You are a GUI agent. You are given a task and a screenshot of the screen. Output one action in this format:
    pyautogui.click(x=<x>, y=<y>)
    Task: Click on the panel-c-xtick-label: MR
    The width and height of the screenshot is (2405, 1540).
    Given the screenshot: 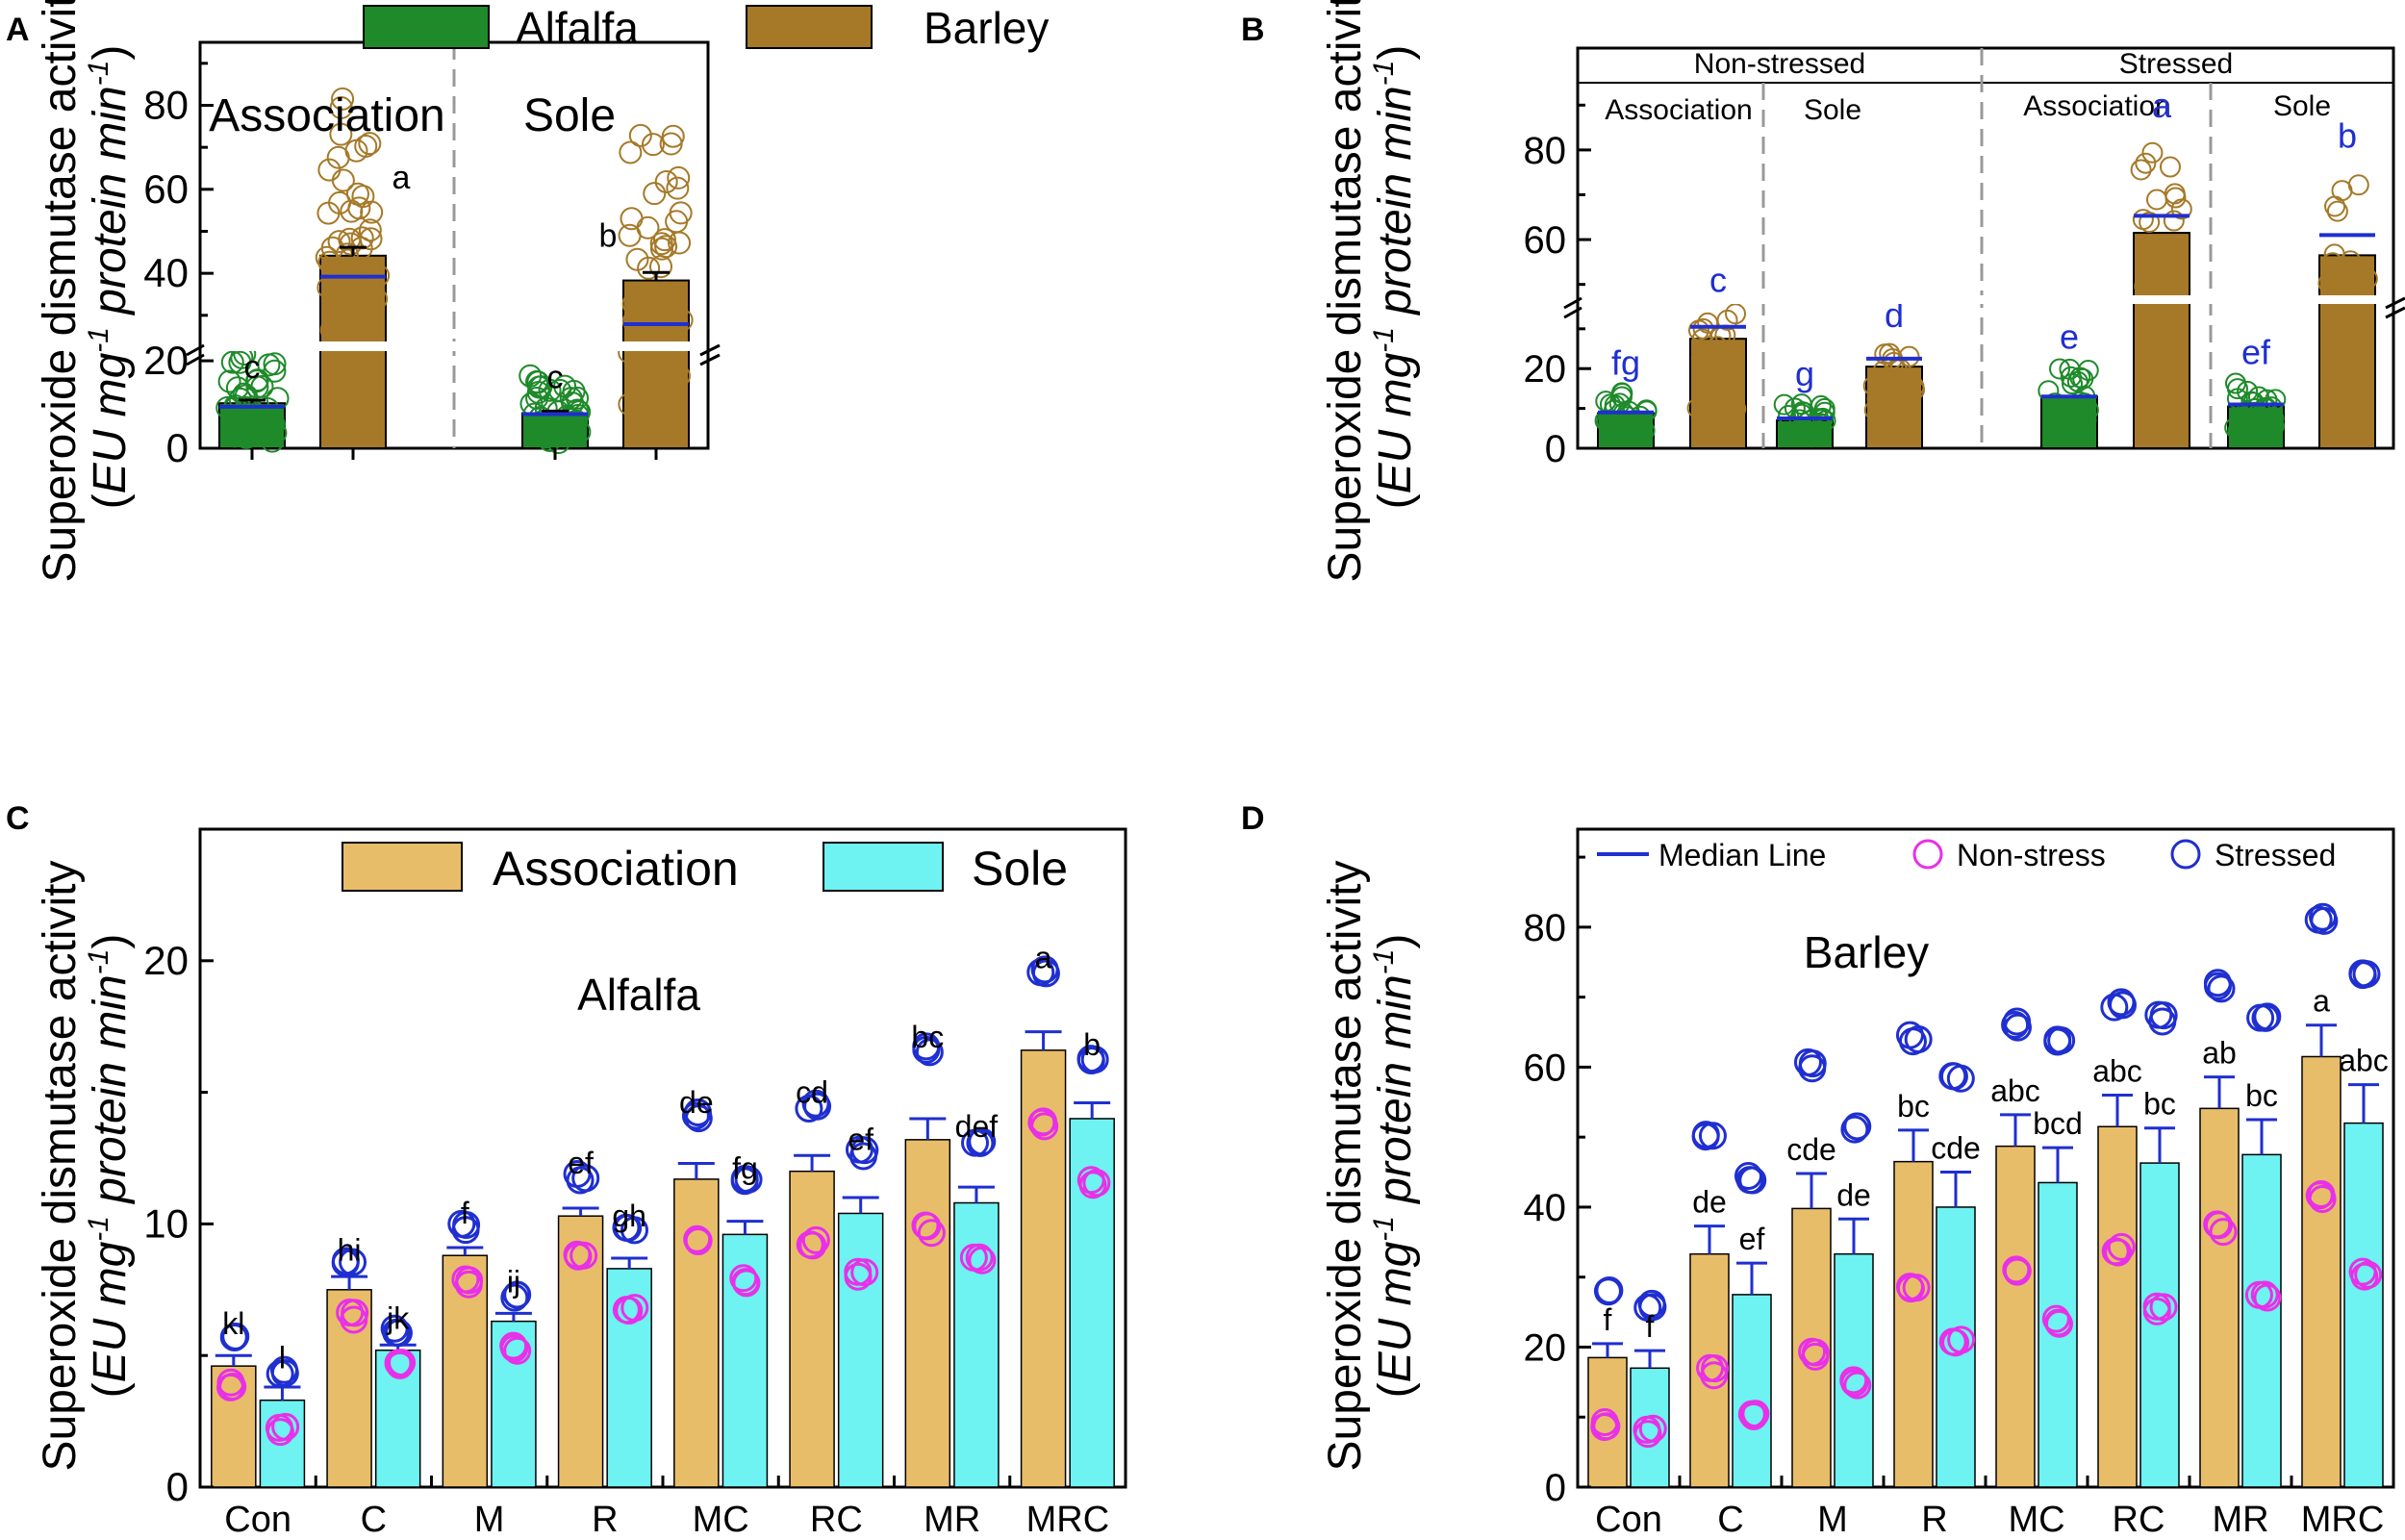 What is the action you would take?
    pyautogui.click(x=952, y=1520)
    